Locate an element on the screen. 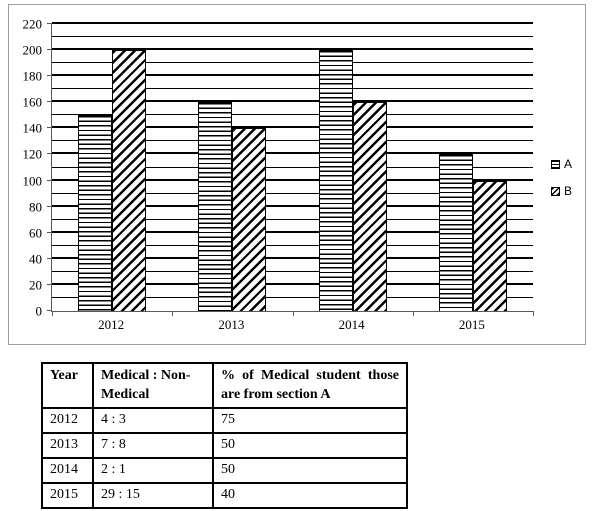  table-row-2015: 2015 29 : 15 40 is located at coordinates (224, 495).